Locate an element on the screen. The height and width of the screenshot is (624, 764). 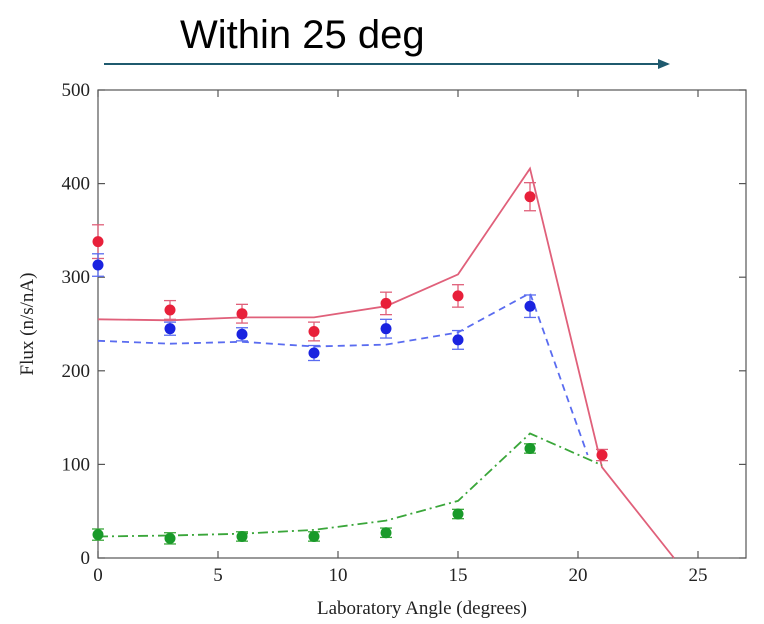
x-tick-label: 0 is located at coordinates (98, 575).